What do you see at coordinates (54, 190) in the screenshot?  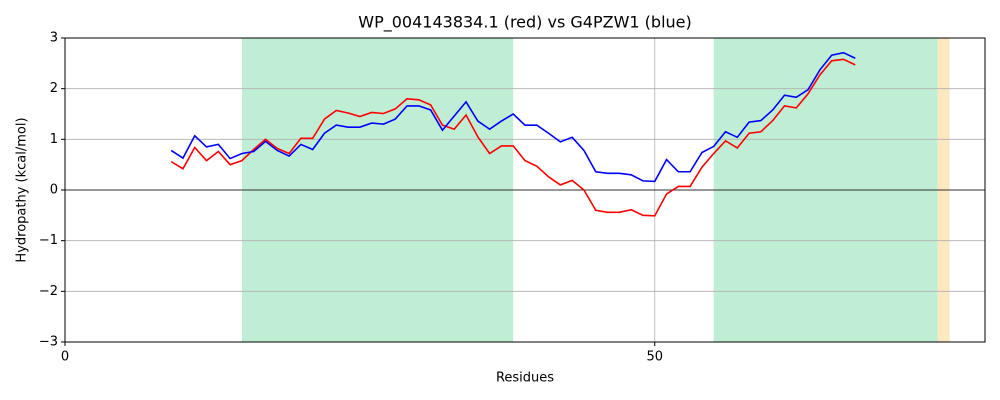 I see `y-tick-label: 0` at bounding box center [54, 190].